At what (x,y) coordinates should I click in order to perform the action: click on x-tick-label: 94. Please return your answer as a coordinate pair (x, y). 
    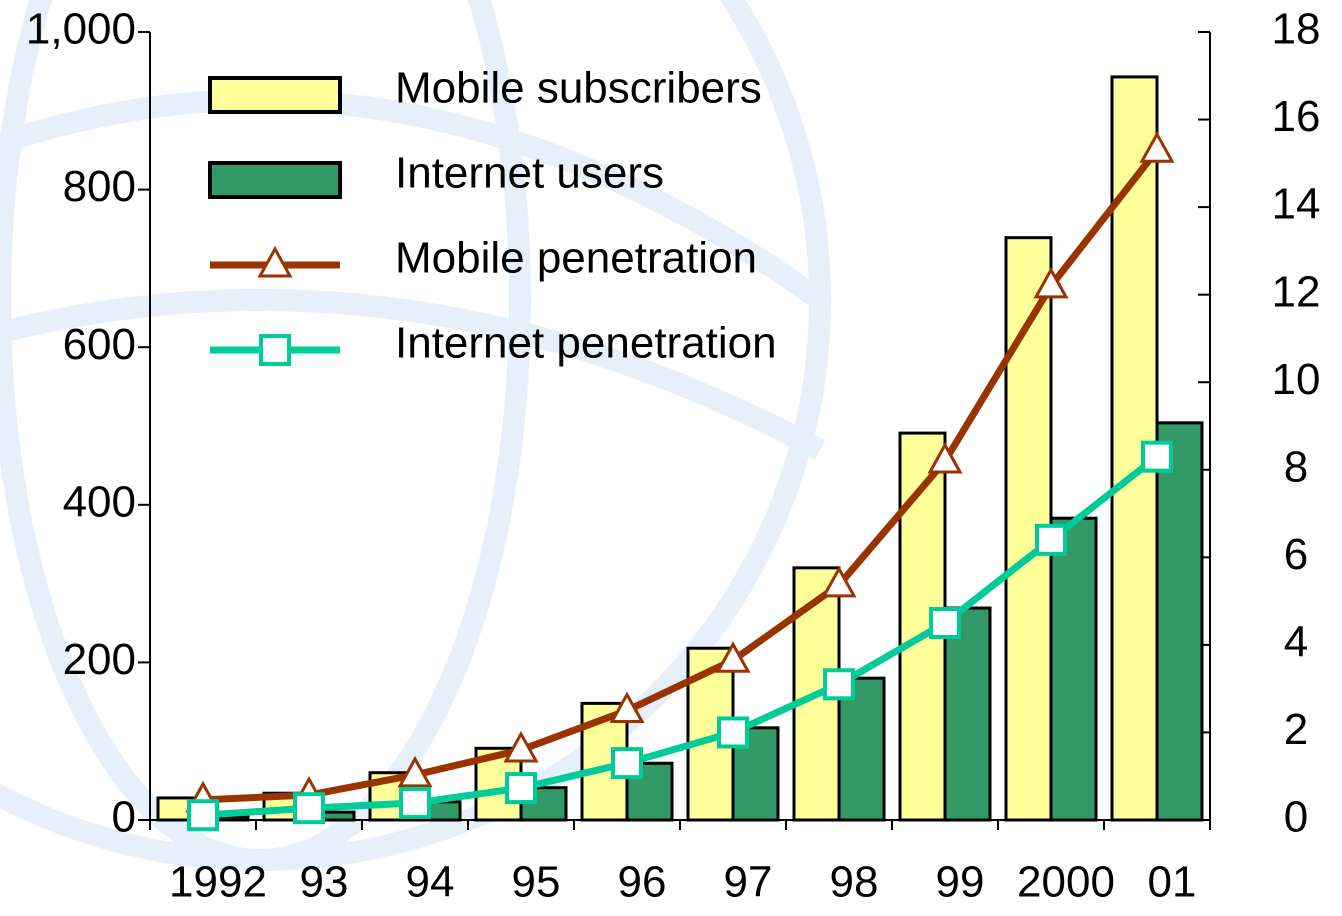
    Looking at the image, I should click on (430, 882).